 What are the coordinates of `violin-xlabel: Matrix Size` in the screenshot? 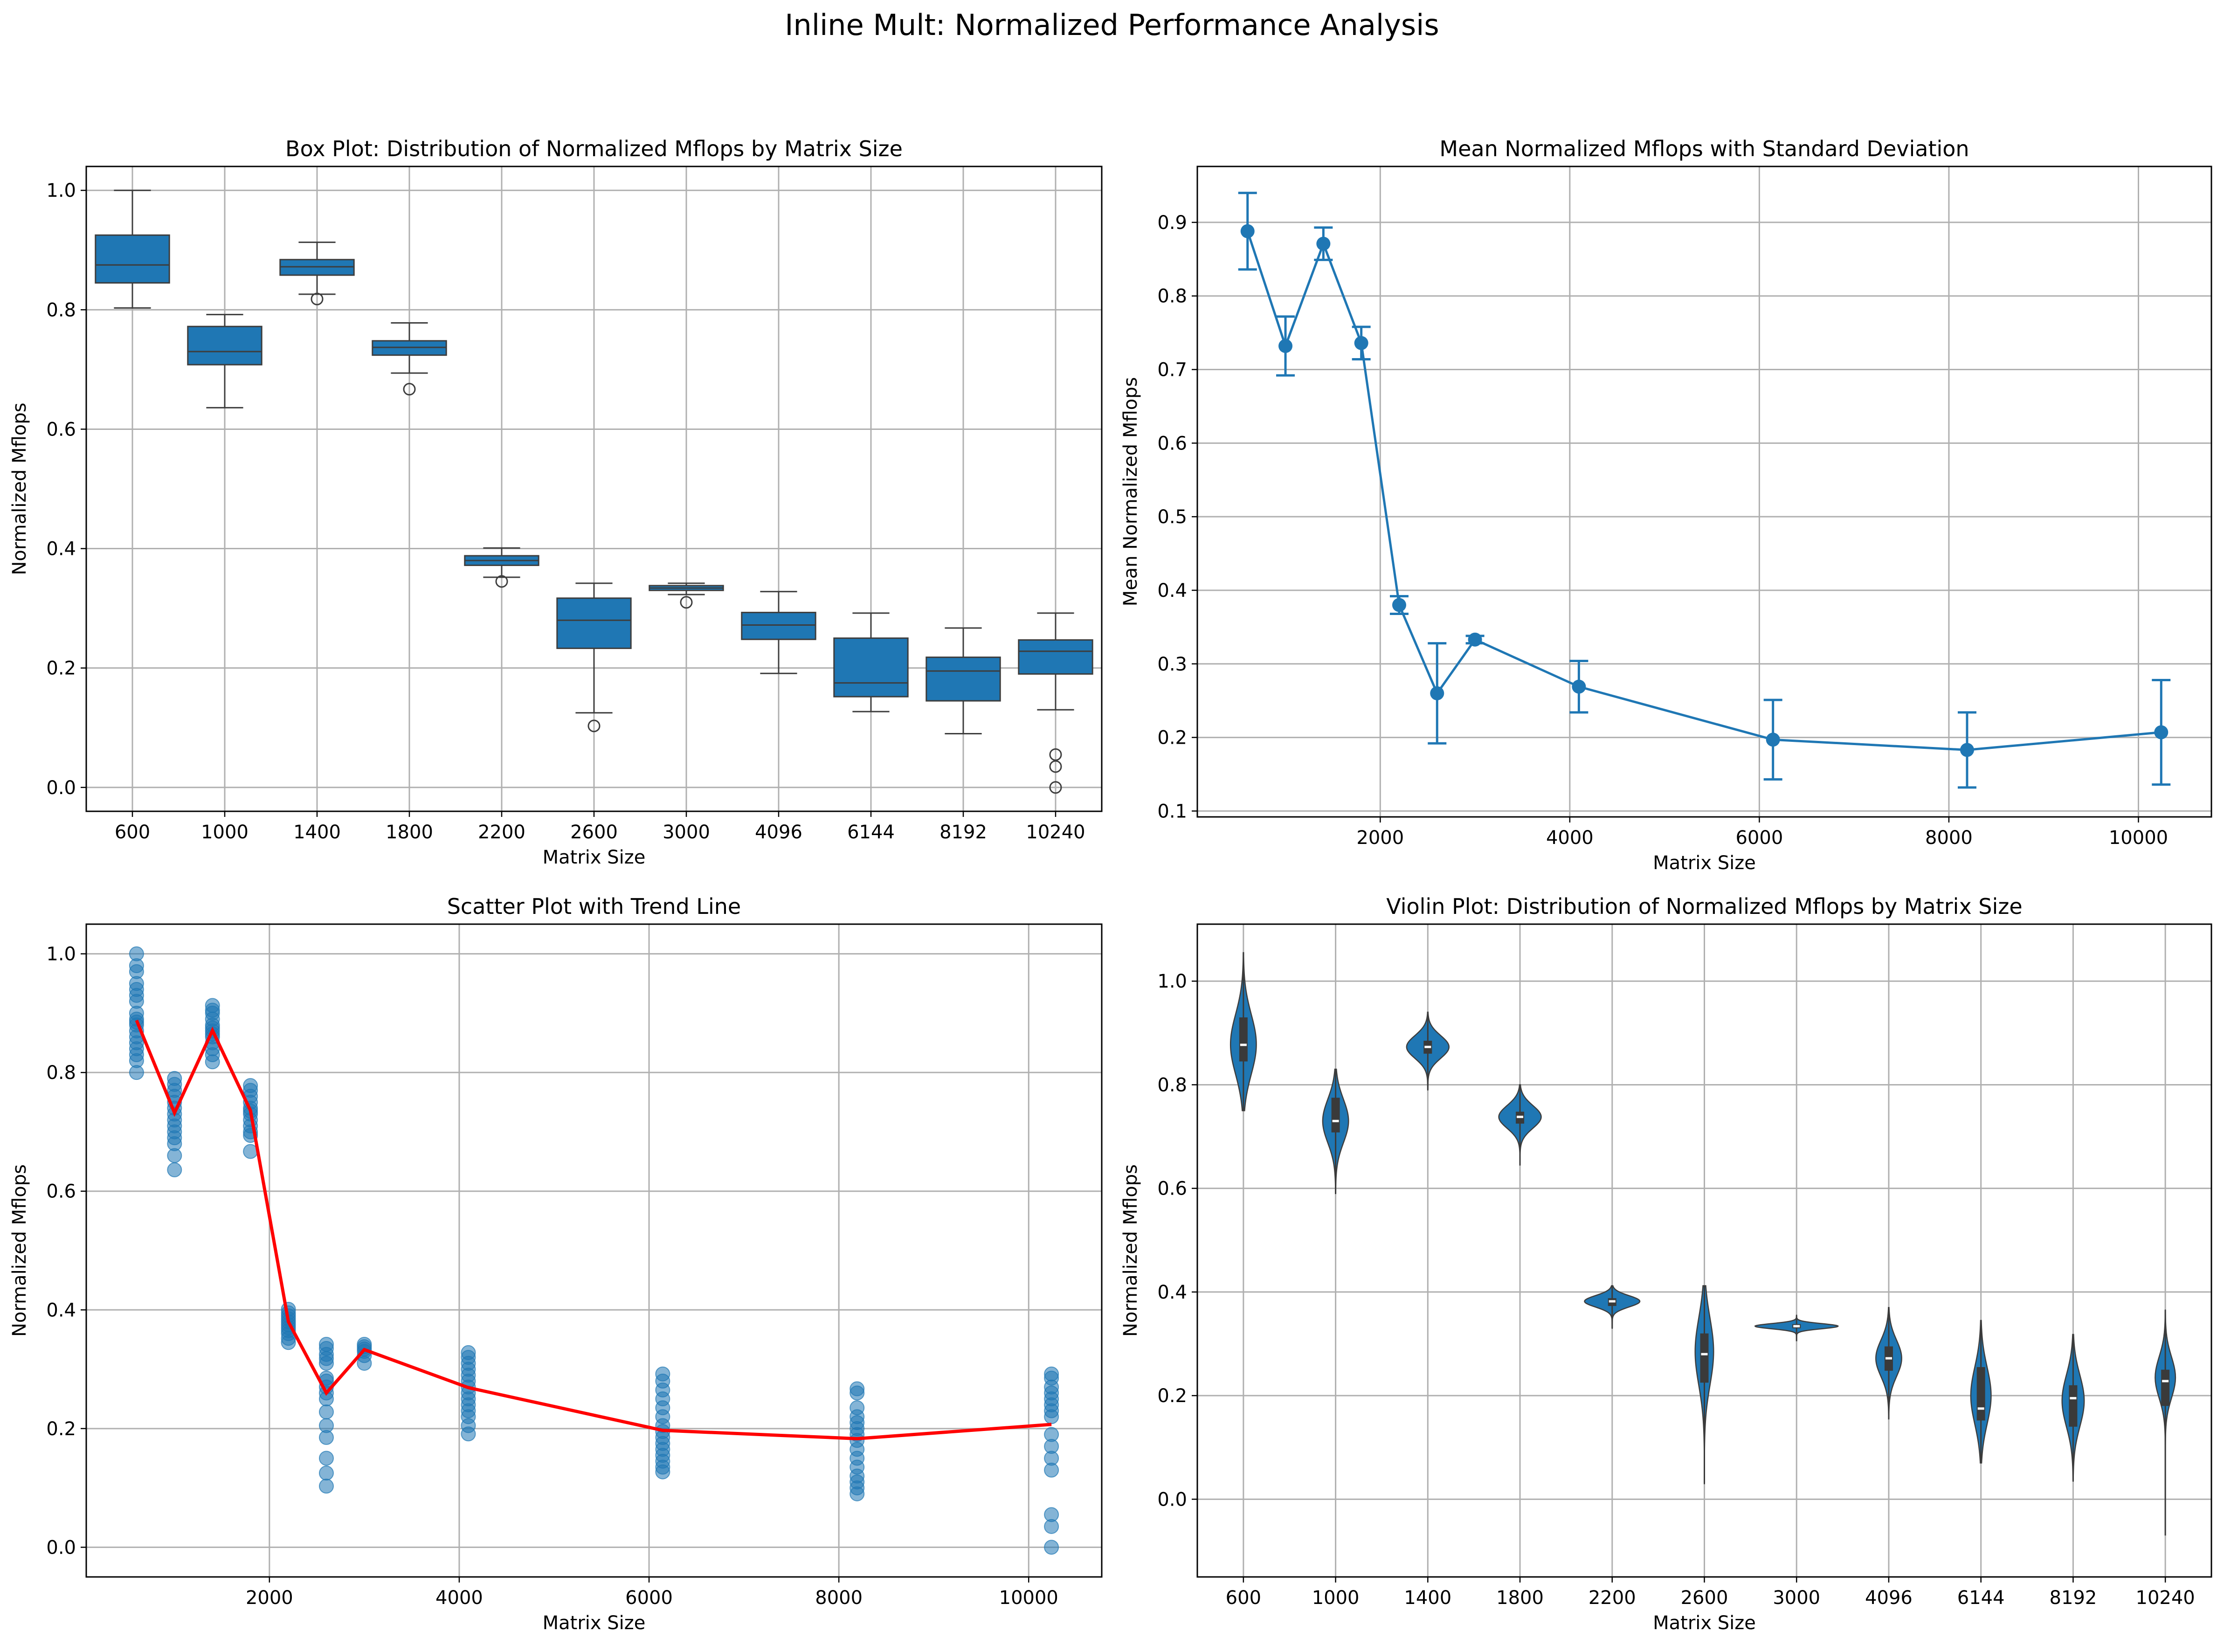 It's located at (1704, 1623).